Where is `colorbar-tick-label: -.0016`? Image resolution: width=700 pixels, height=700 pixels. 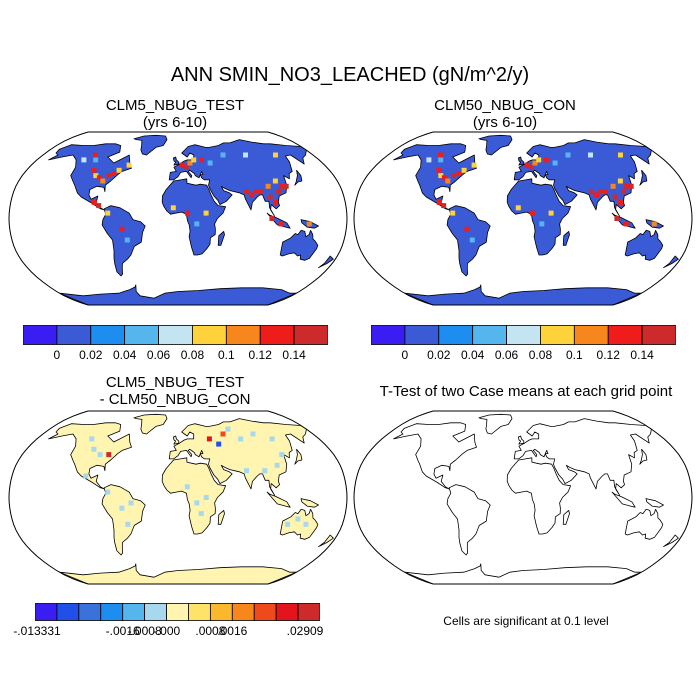 colorbar-tick-label: -.0016 is located at coordinates (122, 631).